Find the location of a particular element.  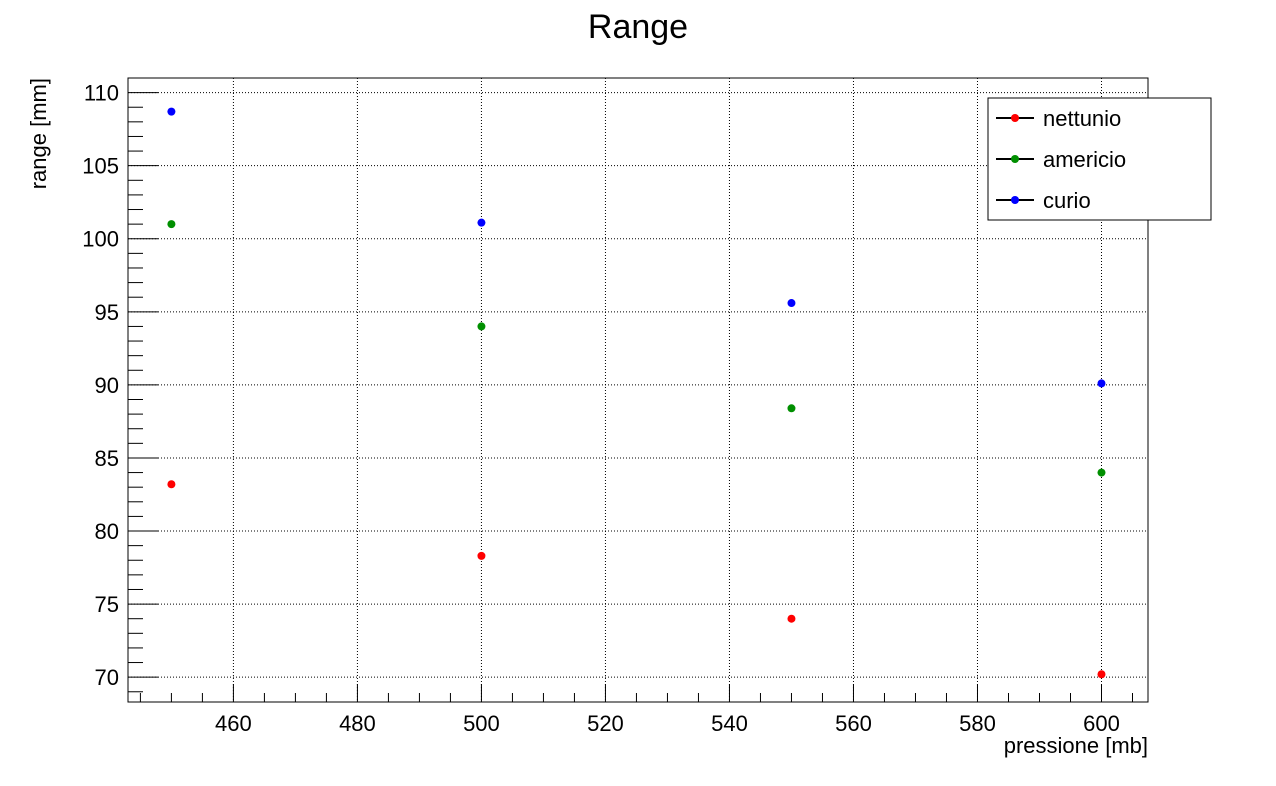

x-tick-label: 460 is located at coordinates (233, 723).